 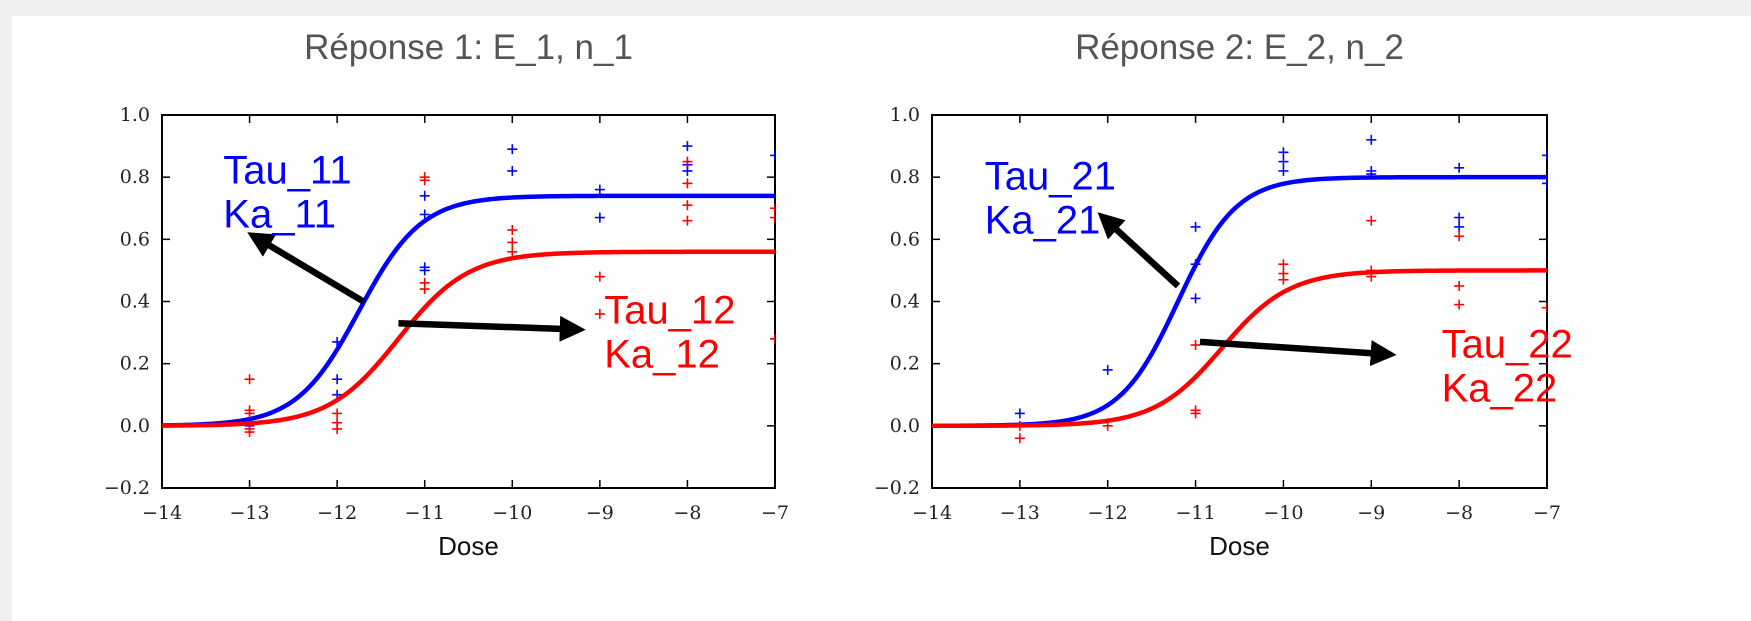 What do you see at coordinates (279, 214) in the screenshot?
I see `annotation-label: Ka_11` at bounding box center [279, 214].